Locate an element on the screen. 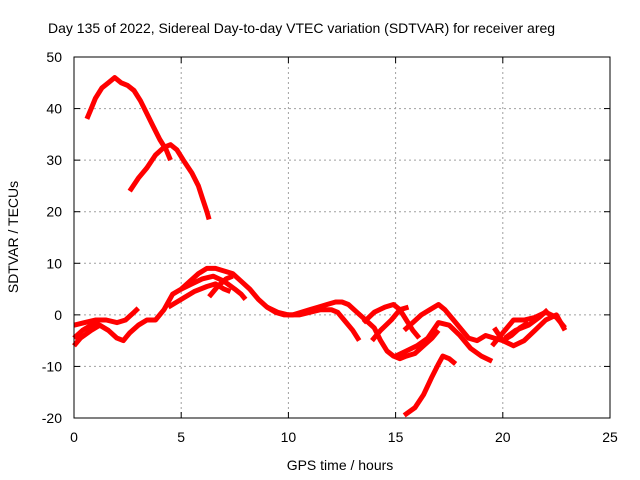  x-tick-label: 0 is located at coordinates (74, 437).